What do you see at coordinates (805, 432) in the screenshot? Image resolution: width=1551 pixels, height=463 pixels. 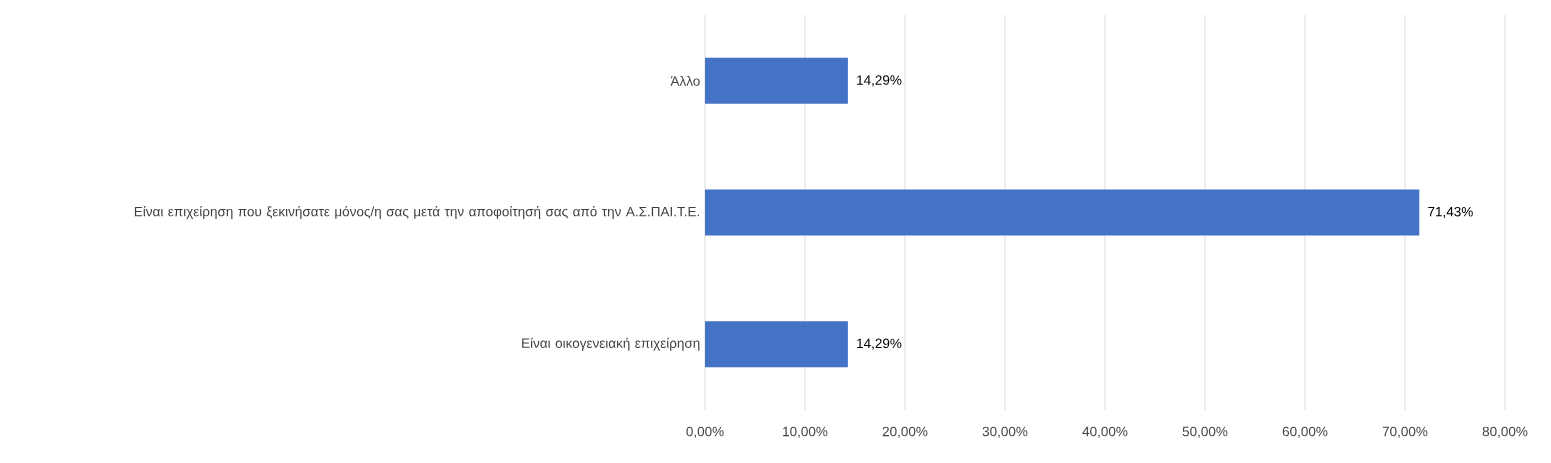 I see `x-tick-label: 10,00%` at bounding box center [805, 432].